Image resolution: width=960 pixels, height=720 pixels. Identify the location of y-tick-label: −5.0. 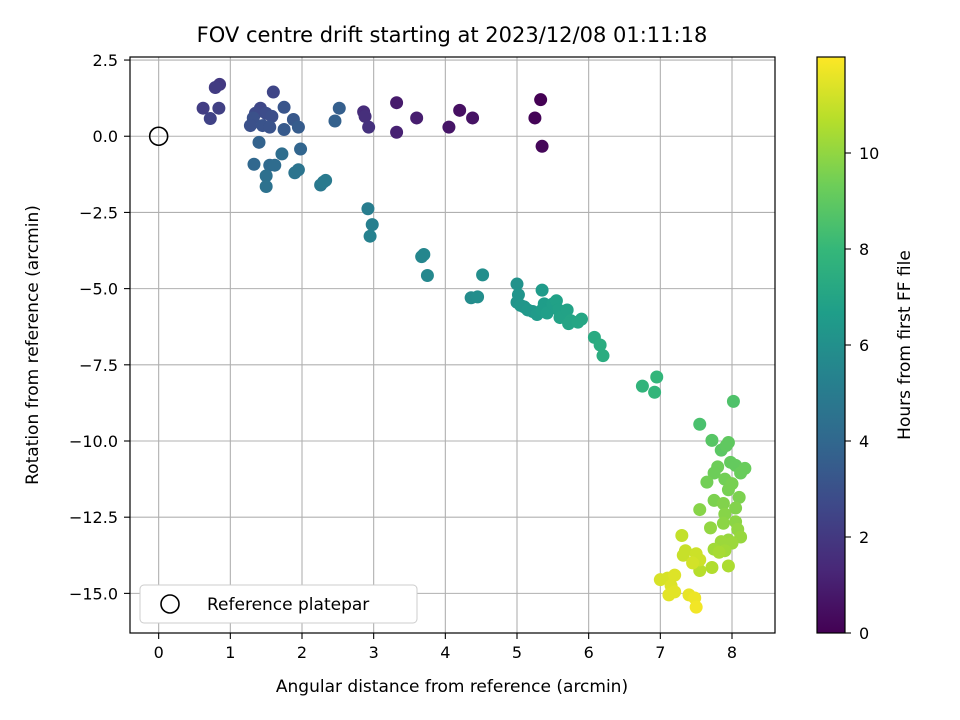
(98, 289).